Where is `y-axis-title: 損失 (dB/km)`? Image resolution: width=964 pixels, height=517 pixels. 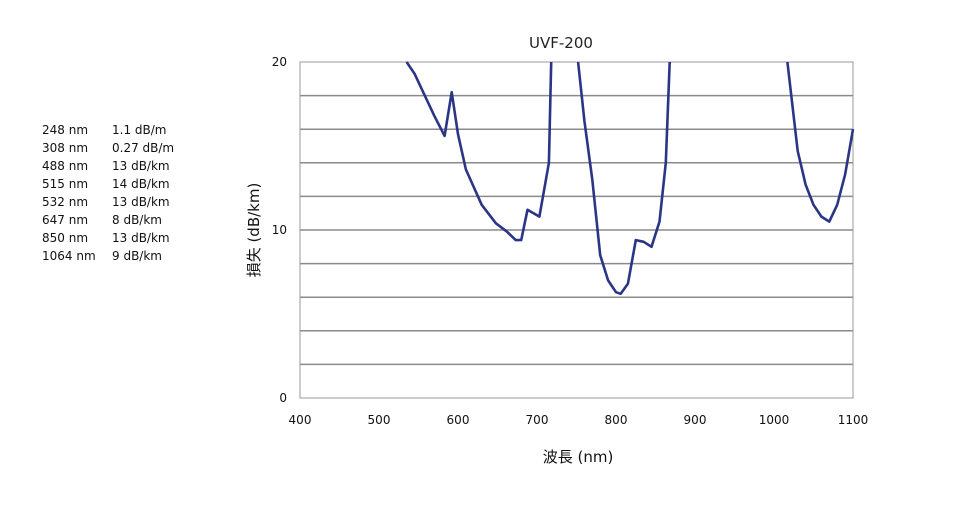
y-axis-title: 損失 (dB/km) is located at coordinates (254, 230).